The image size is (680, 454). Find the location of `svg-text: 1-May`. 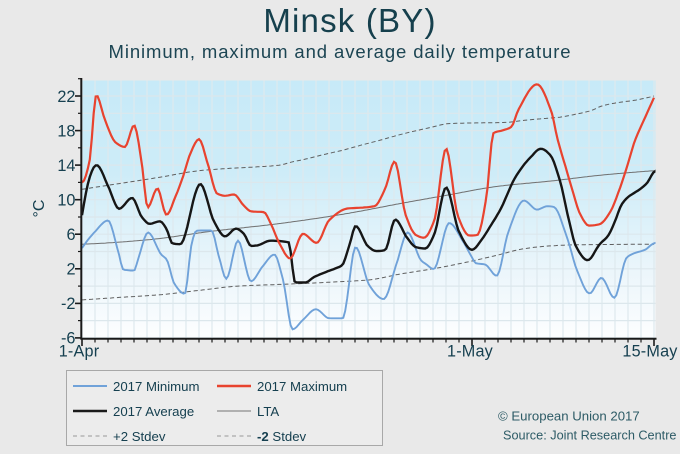

svg-text: 1-May is located at coordinates (470, 352).